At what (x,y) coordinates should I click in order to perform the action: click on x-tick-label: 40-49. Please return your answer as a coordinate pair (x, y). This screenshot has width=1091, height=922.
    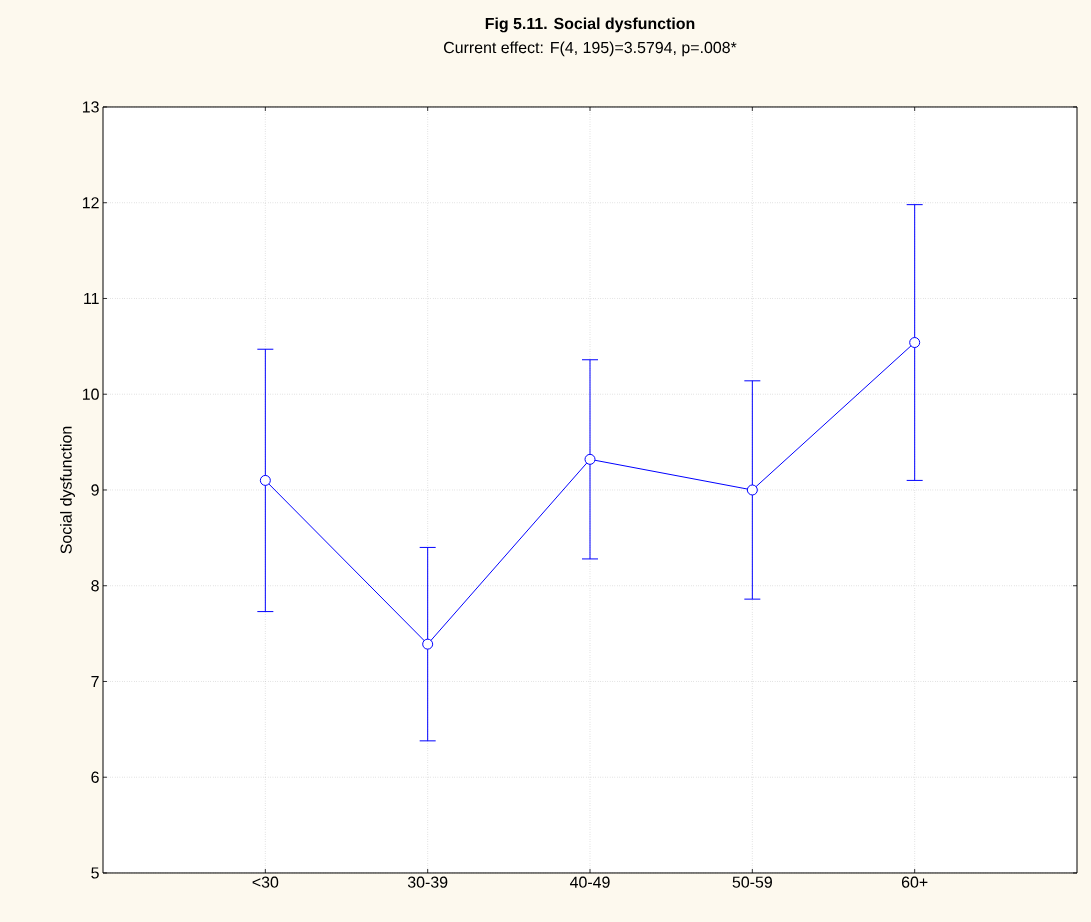
    Looking at the image, I should click on (589, 882).